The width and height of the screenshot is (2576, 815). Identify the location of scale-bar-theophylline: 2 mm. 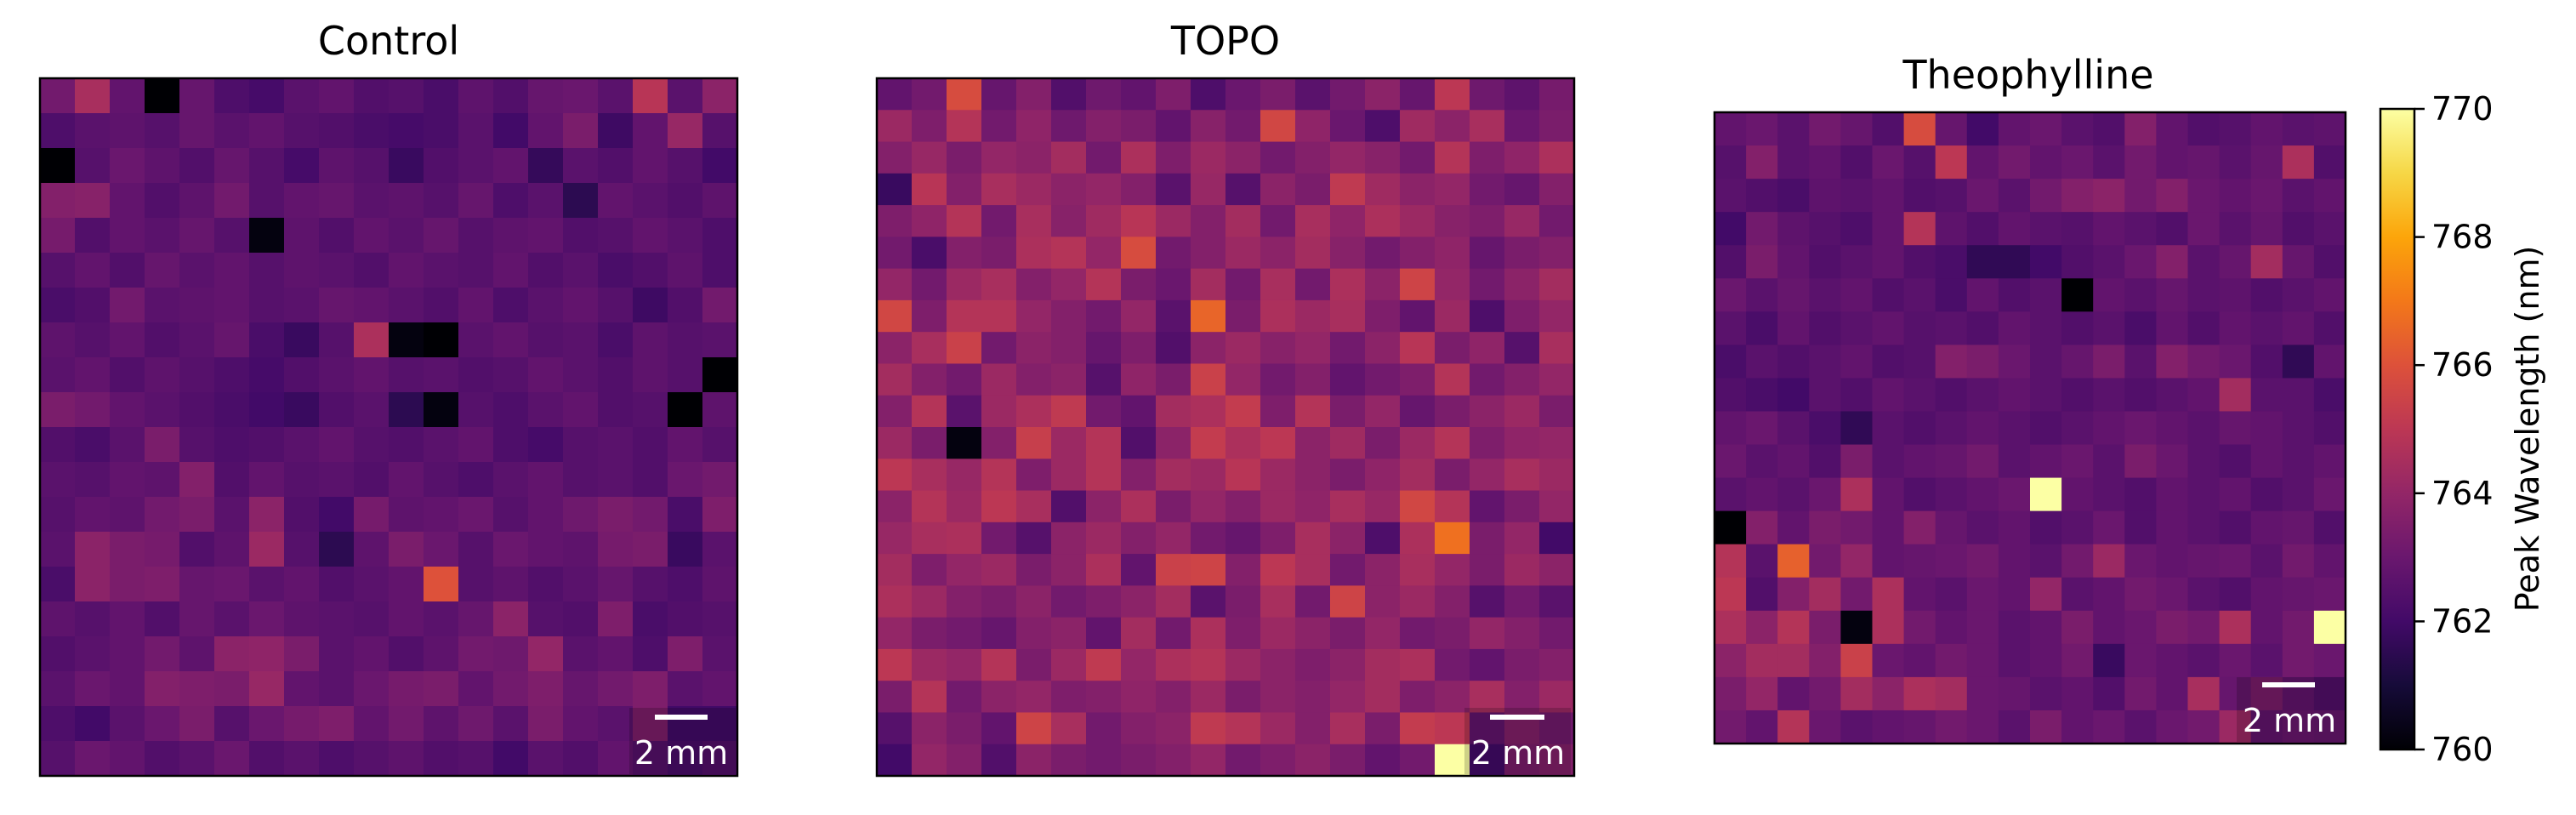
(2290, 709).